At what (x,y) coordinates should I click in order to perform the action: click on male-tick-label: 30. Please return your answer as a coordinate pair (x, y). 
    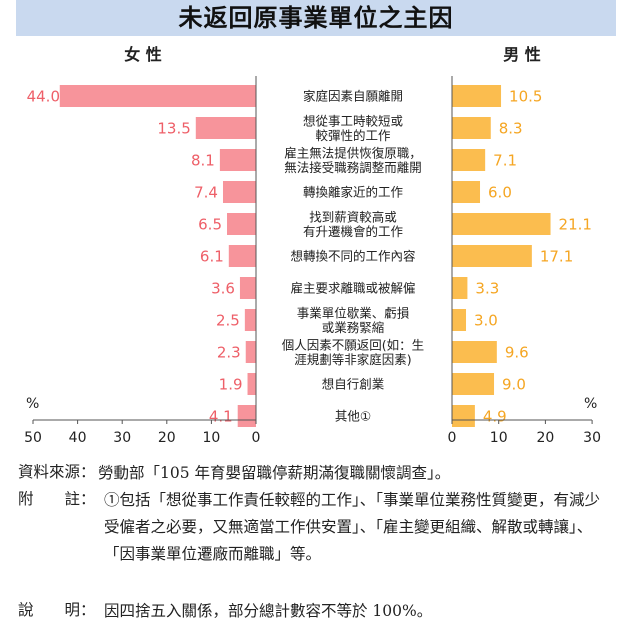
    Looking at the image, I should click on (592, 438).